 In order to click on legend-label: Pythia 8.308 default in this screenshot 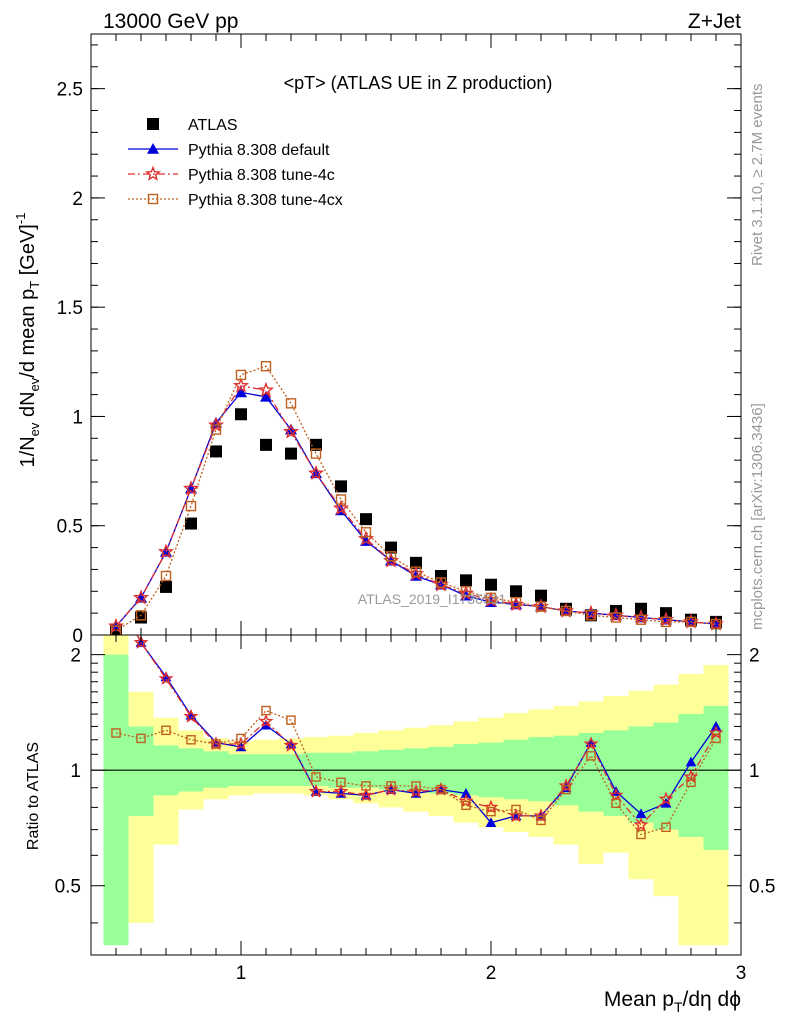, I will do `click(259, 150)`.